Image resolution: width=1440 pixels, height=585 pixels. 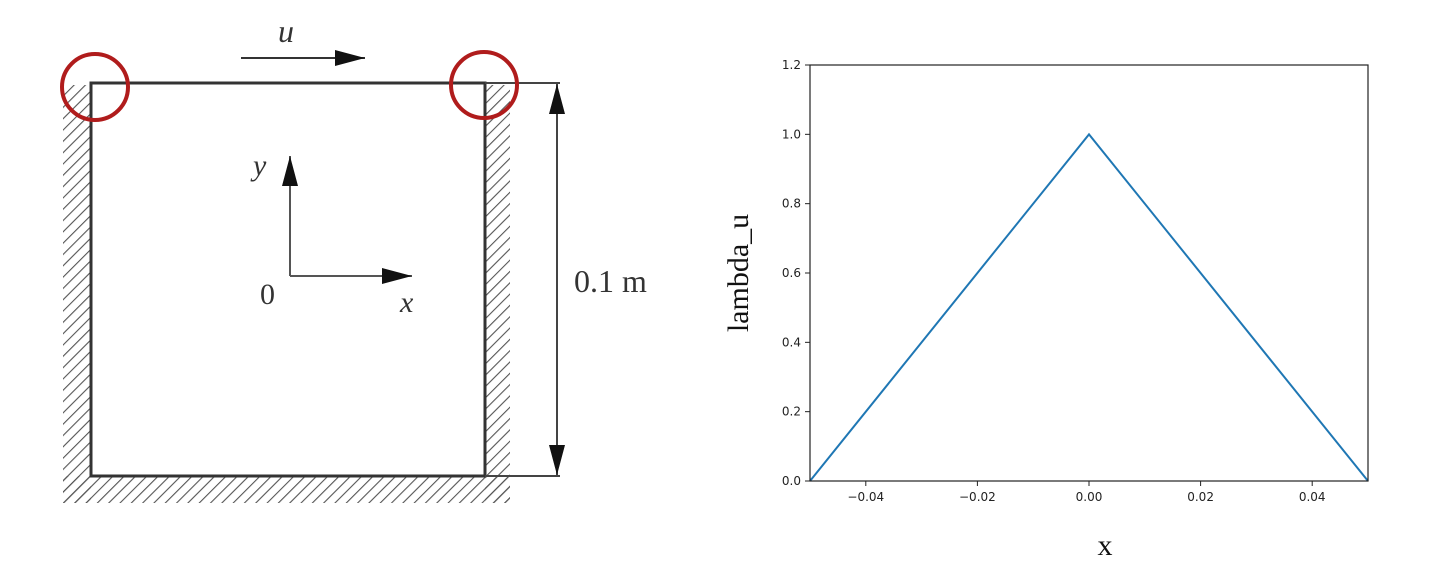 What do you see at coordinates (738, 273) in the screenshot?
I see `y-axis-title: lambda_u` at bounding box center [738, 273].